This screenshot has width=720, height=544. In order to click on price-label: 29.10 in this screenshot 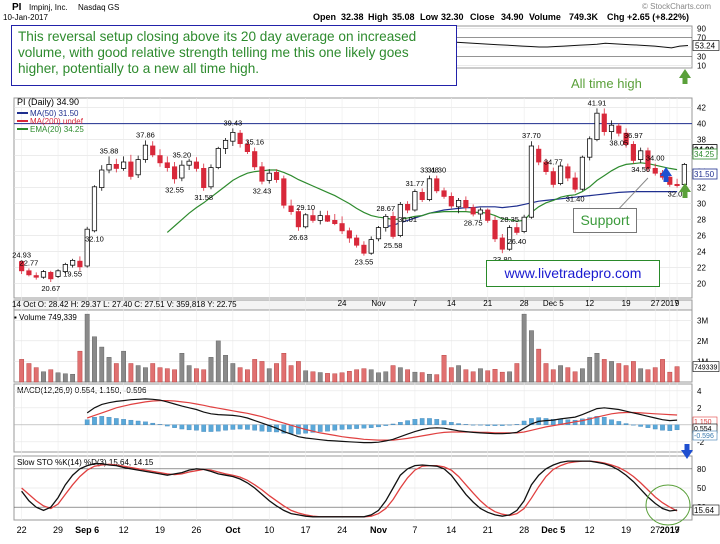, I will do `click(305, 207)`.